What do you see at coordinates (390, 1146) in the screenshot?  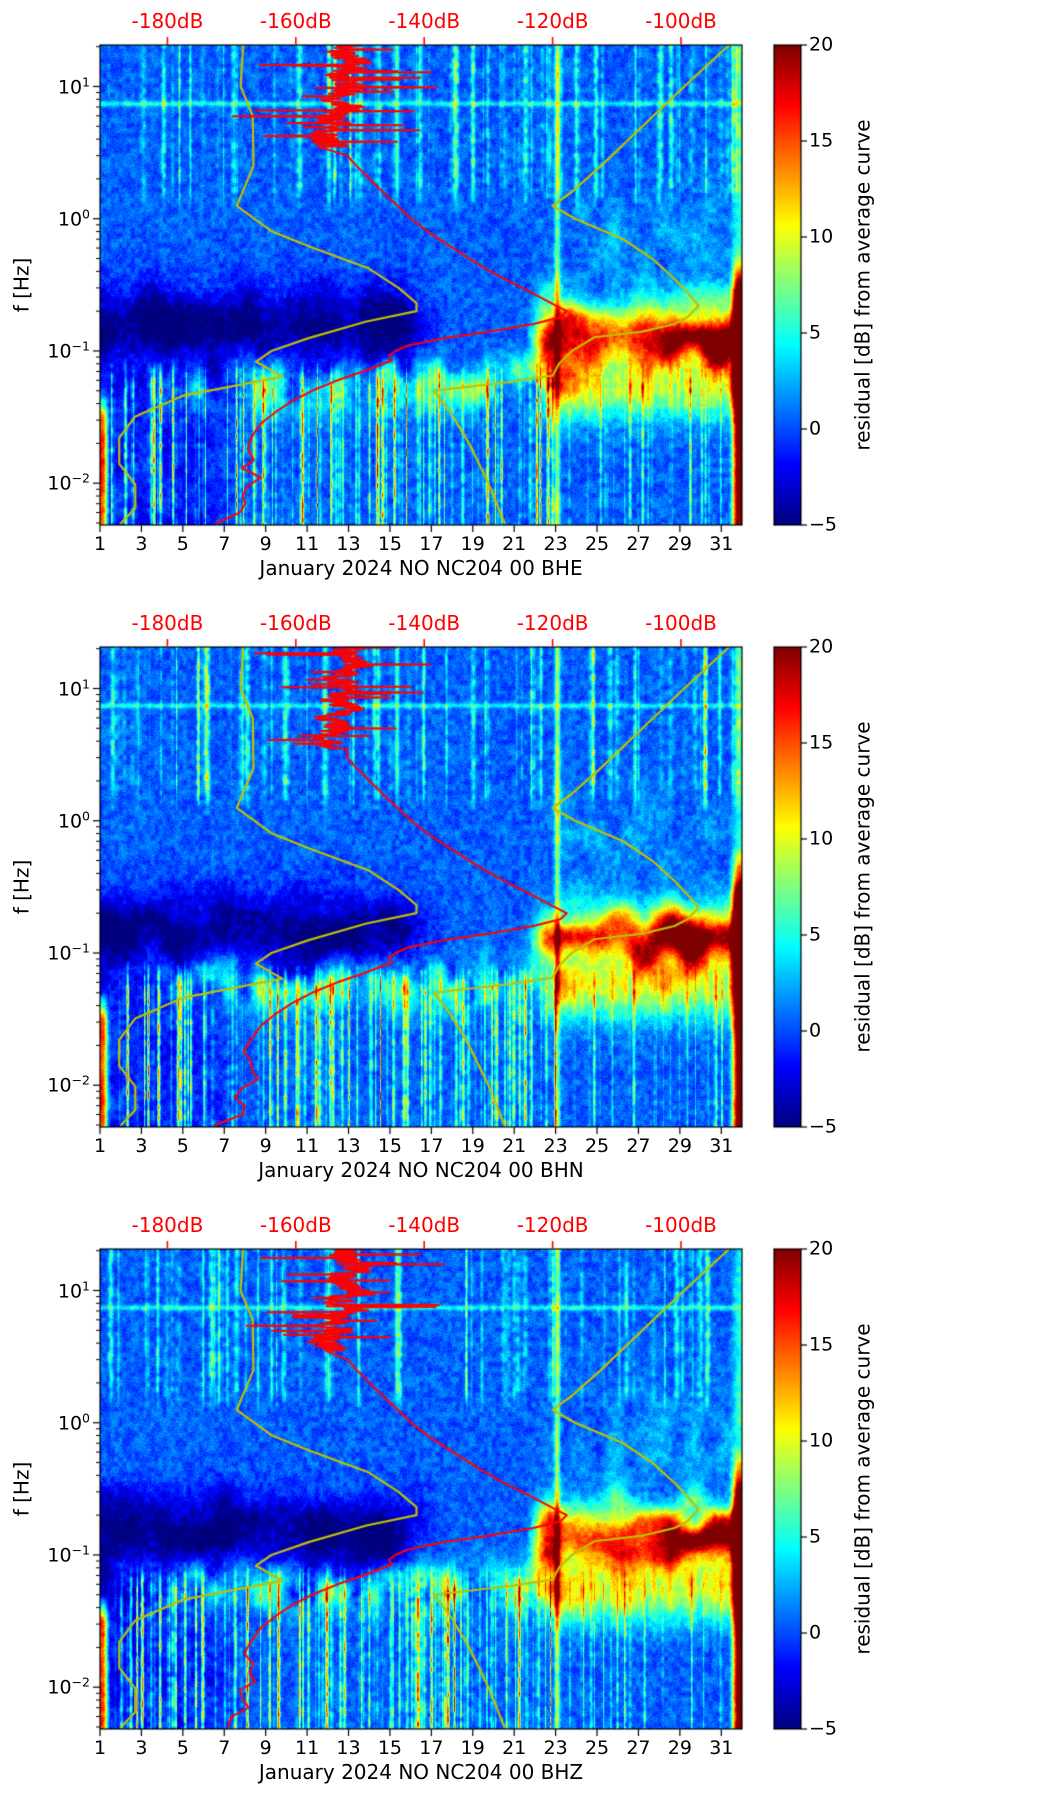 I see `x-tick-label: 15` at bounding box center [390, 1146].